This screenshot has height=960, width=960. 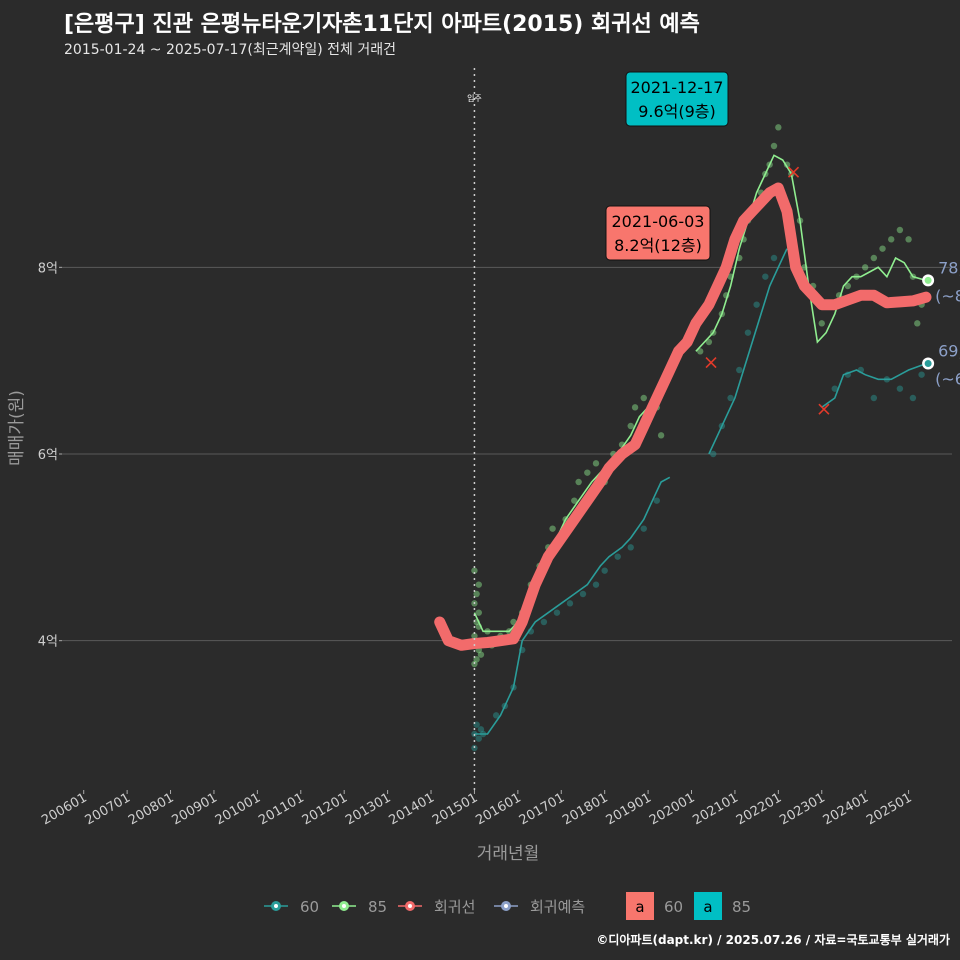 I want to click on callout-value: 9.6억(9층), so click(x=677, y=111).